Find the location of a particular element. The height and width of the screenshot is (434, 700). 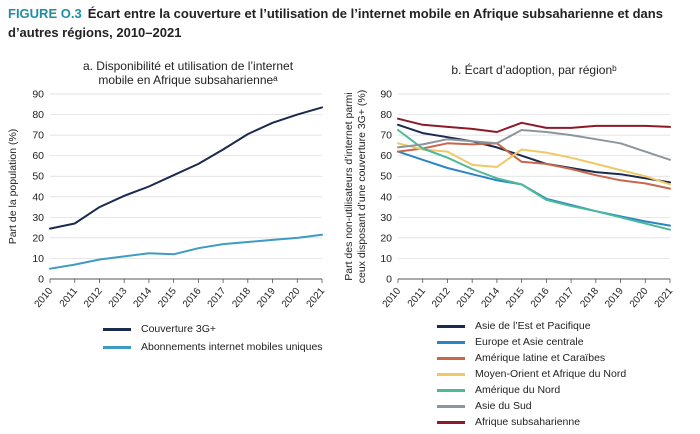

legend-item: Asie de l’Est et Pacifique is located at coordinates (514, 326).